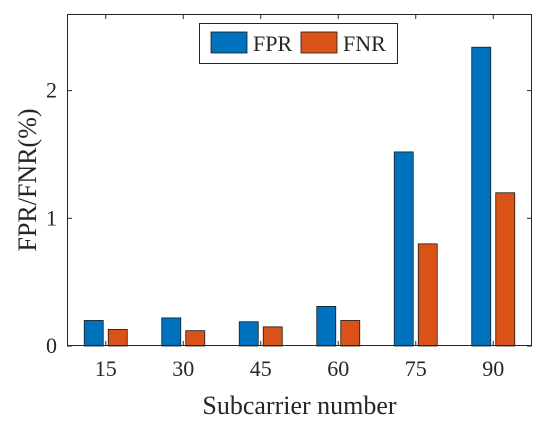 The image size is (550, 423). Describe the element at coordinates (298, 43) in the screenshot. I see `legend: FPR FNR` at that location.